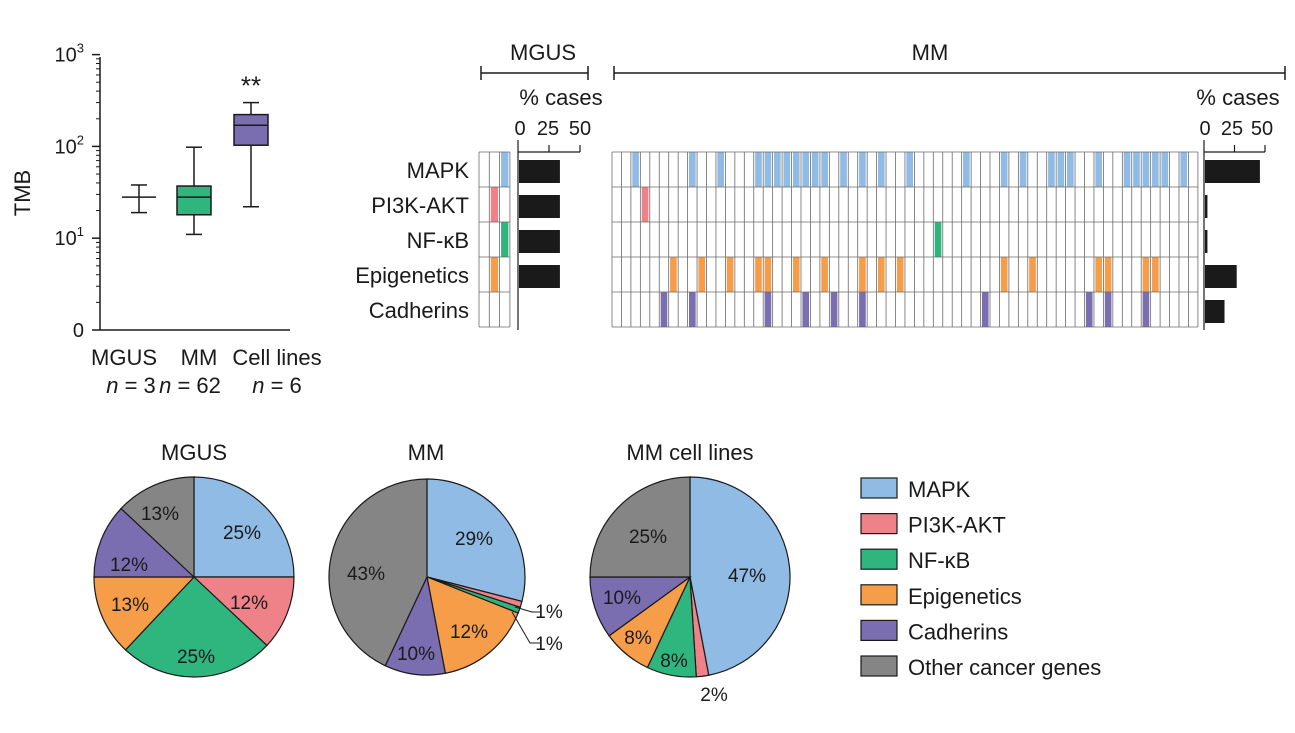  What do you see at coordinates (525, 627) in the screenshot?
I see `leader-line` at bounding box center [525, 627].